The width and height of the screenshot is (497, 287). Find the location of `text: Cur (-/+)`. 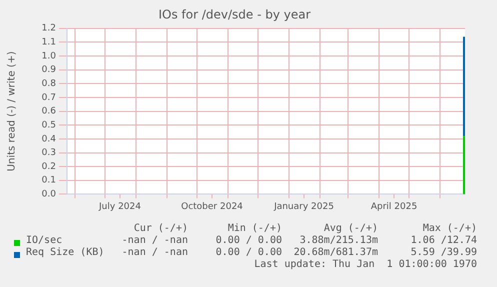

text: Cur (-/+) is located at coordinates (161, 228).